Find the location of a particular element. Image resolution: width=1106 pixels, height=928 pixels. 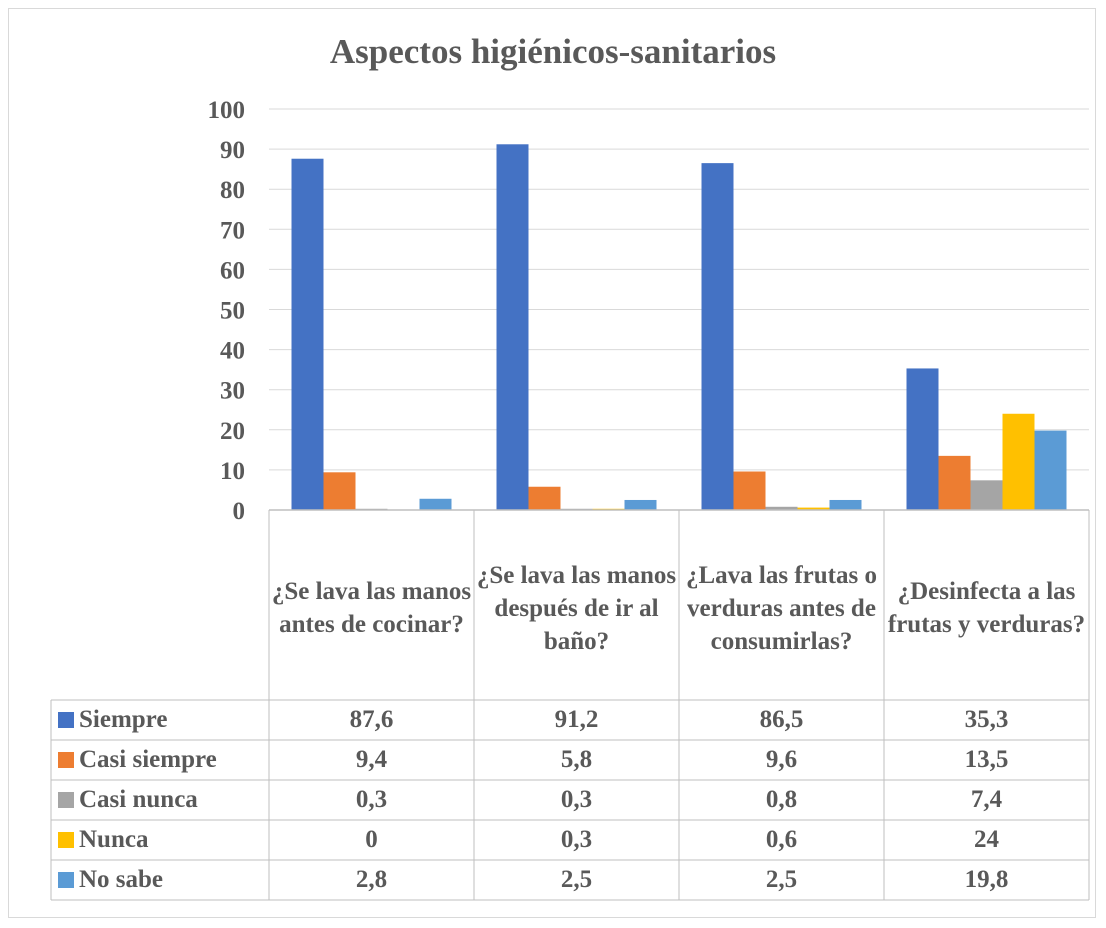

data-value-label: 0,8 is located at coordinates (781, 799).